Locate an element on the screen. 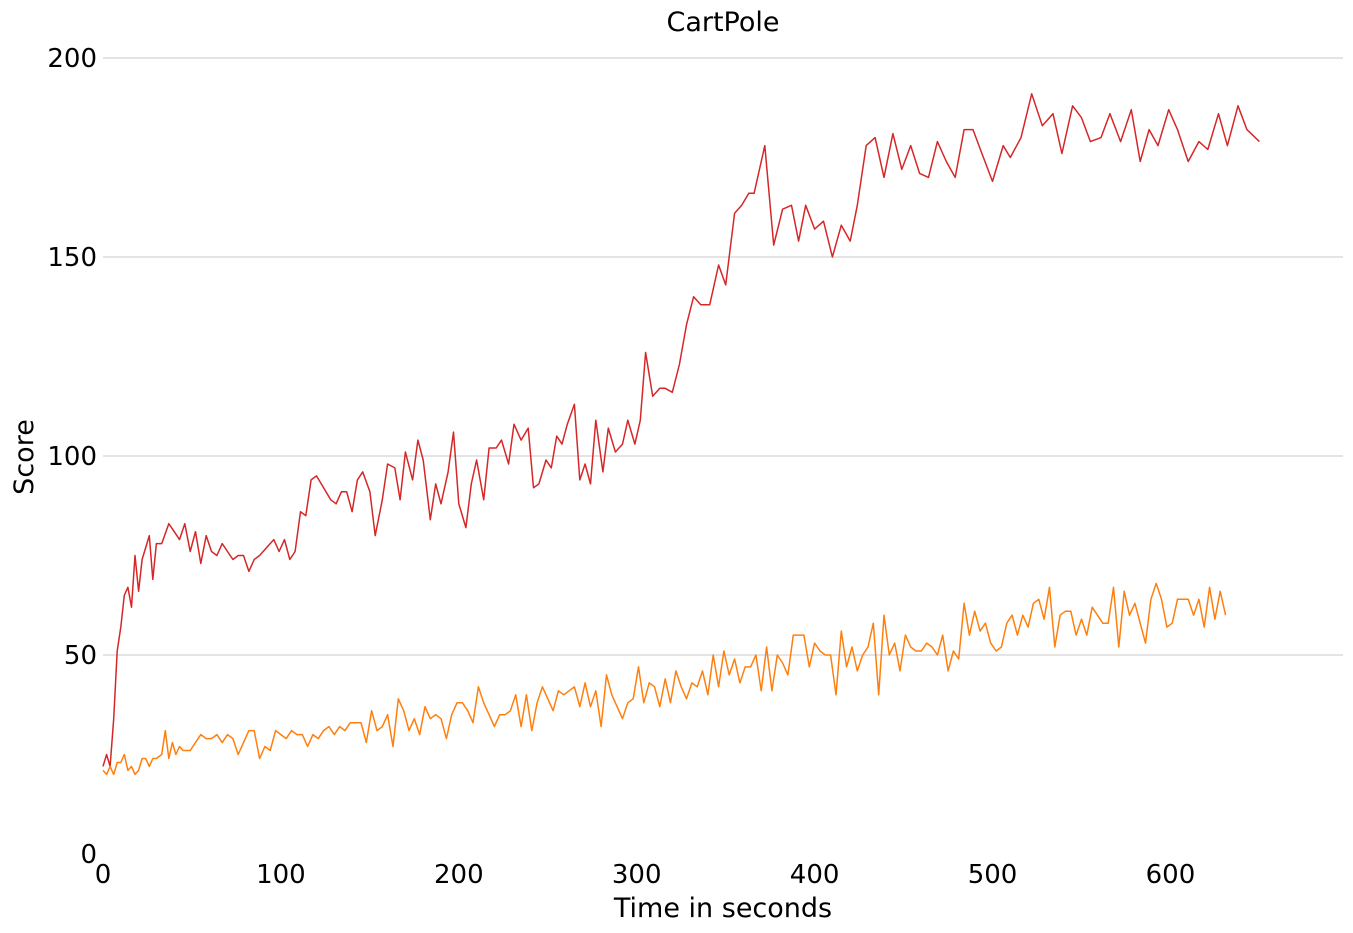 The width and height of the screenshot is (1353, 933). x-tick-label: 300 is located at coordinates (637, 875).